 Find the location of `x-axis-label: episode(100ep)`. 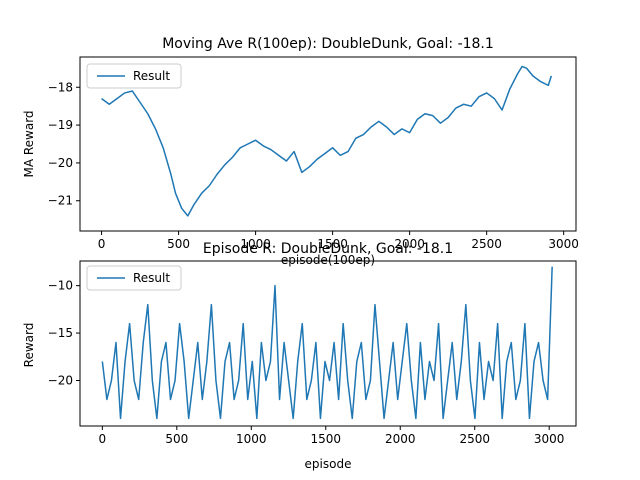

x-axis-label: episode(100ep) is located at coordinates (328, 260).